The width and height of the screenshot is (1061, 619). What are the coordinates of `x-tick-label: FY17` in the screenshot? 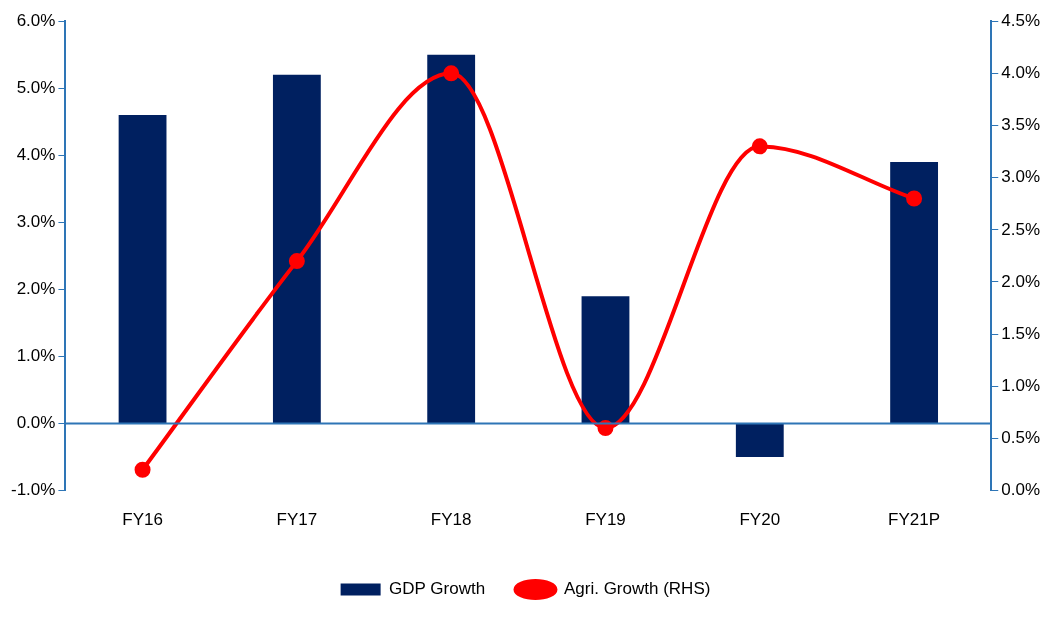 It's located at (297, 520).